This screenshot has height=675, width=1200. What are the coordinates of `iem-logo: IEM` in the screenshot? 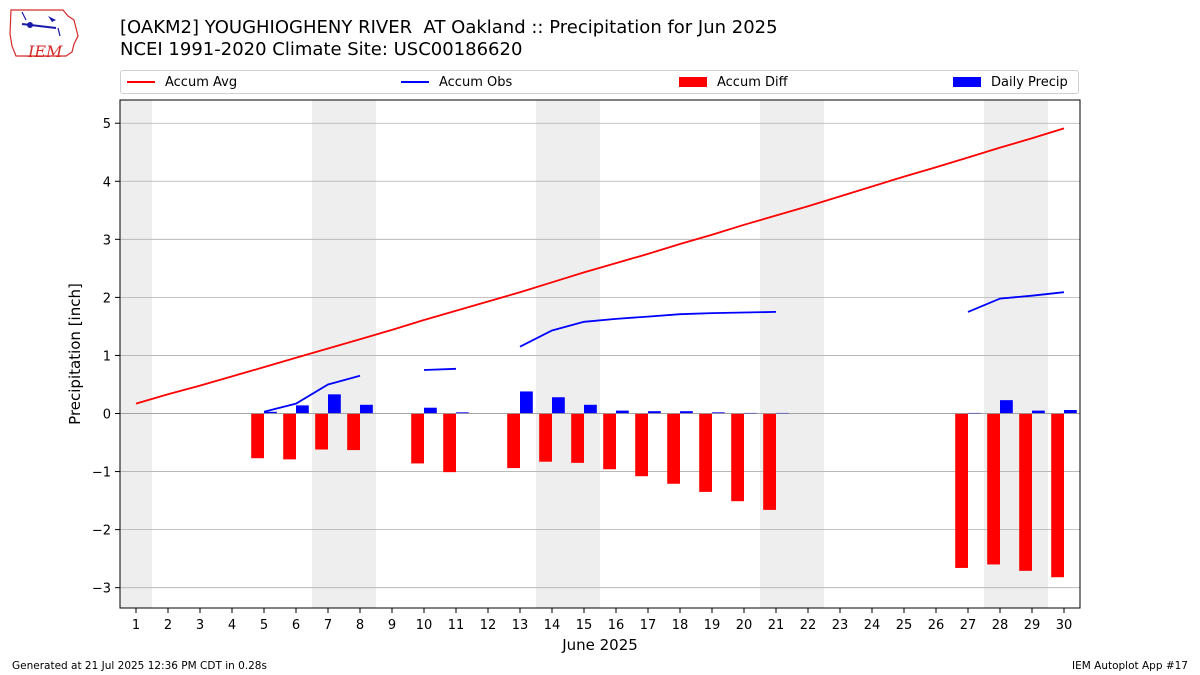 It's located at (44, 33).